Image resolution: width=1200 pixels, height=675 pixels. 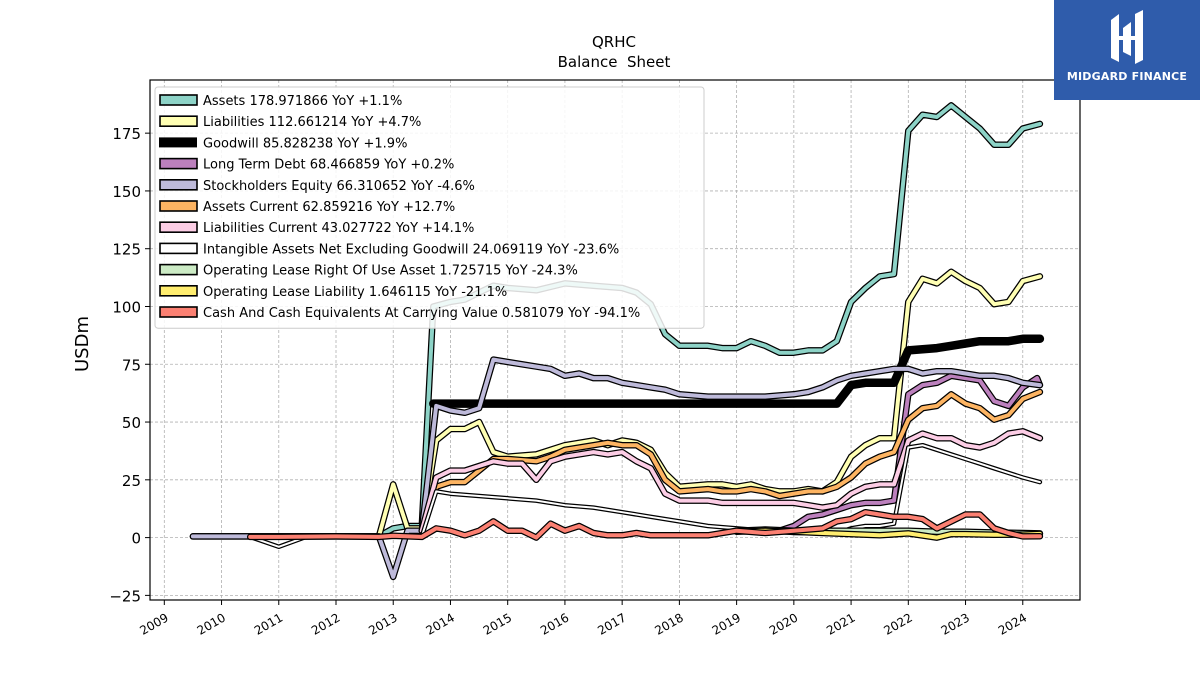 I want to click on y-tick-label: 25, so click(x=131, y=481).